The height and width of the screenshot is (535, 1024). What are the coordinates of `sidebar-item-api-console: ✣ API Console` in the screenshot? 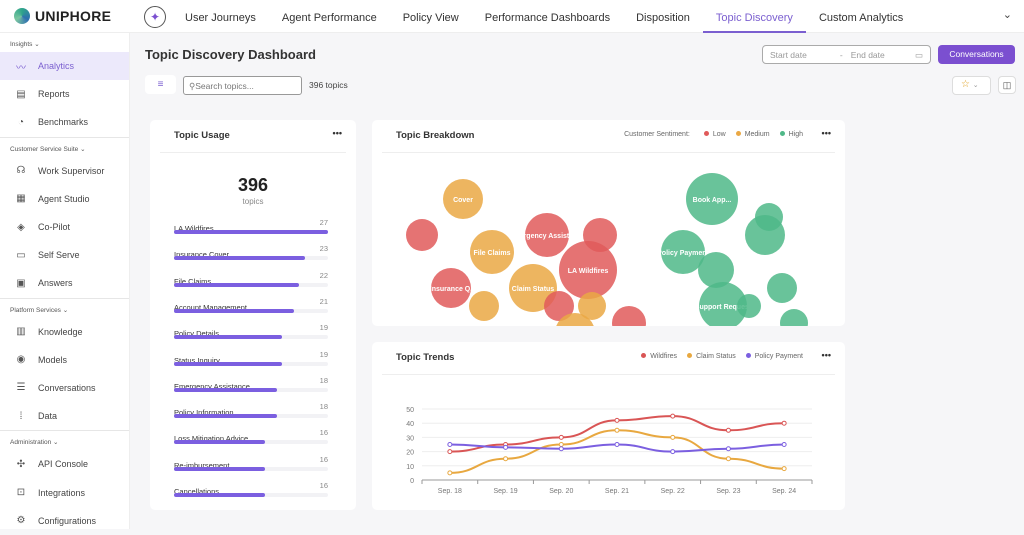 It's located at (64, 464).